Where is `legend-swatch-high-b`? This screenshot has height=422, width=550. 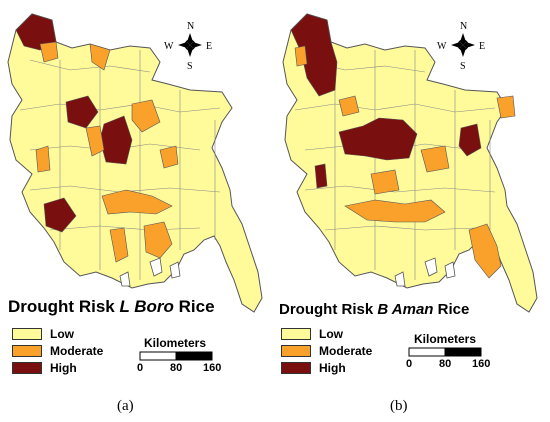 legend-swatch-high-b is located at coordinates (296, 368).